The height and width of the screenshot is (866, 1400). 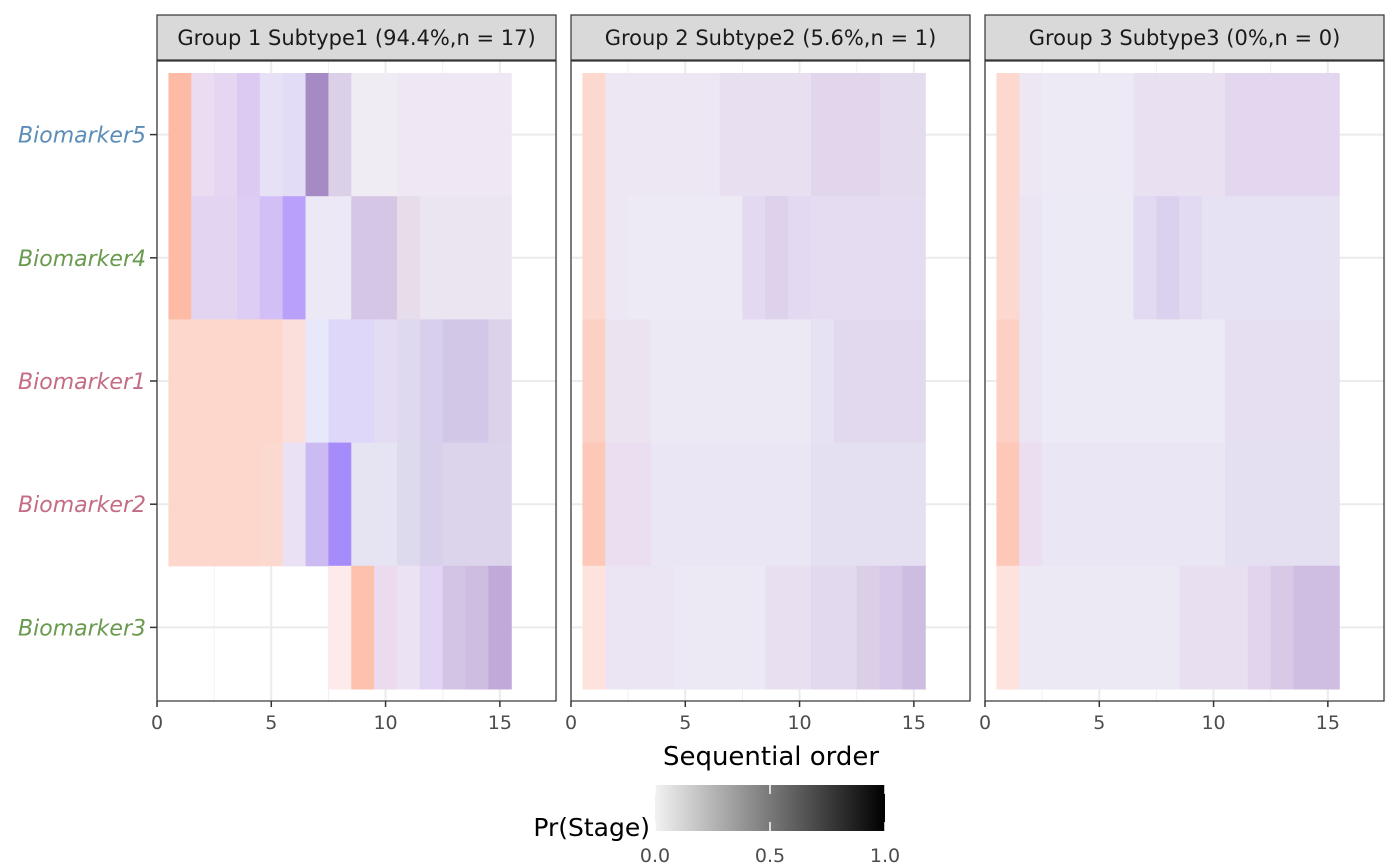 I want to click on legend-tick-label: 0.0, so click(x=655, y=855).